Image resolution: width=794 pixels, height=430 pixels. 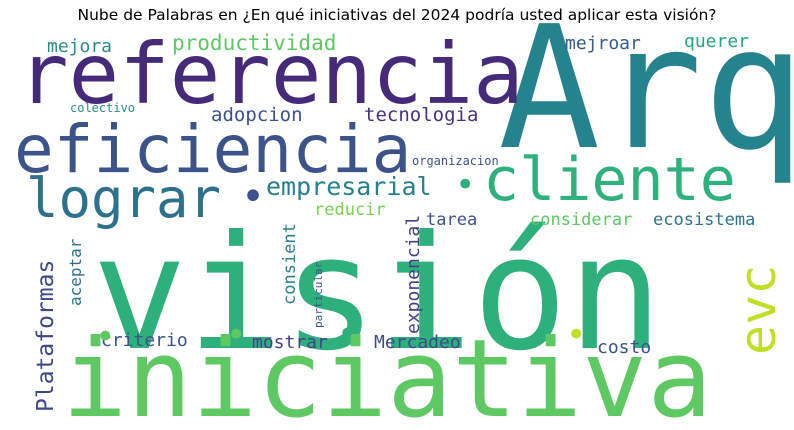 I want to click on word-mostrar: mostrar, so click(x=290, y=342).